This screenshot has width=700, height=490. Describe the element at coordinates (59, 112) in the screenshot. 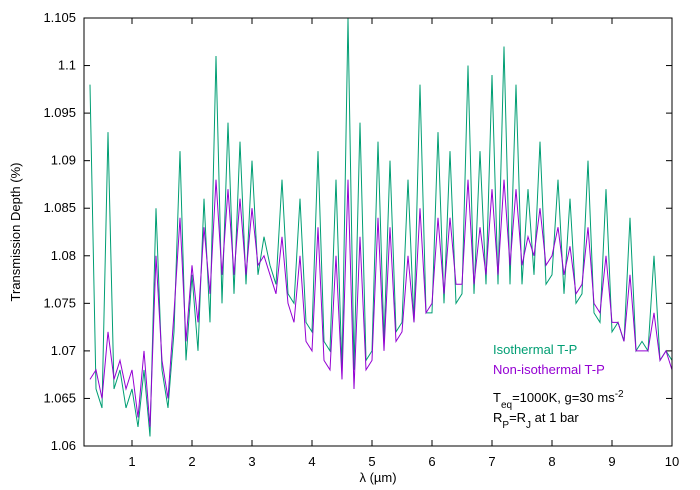

I see `y-tick-label: 1.095` at that location.